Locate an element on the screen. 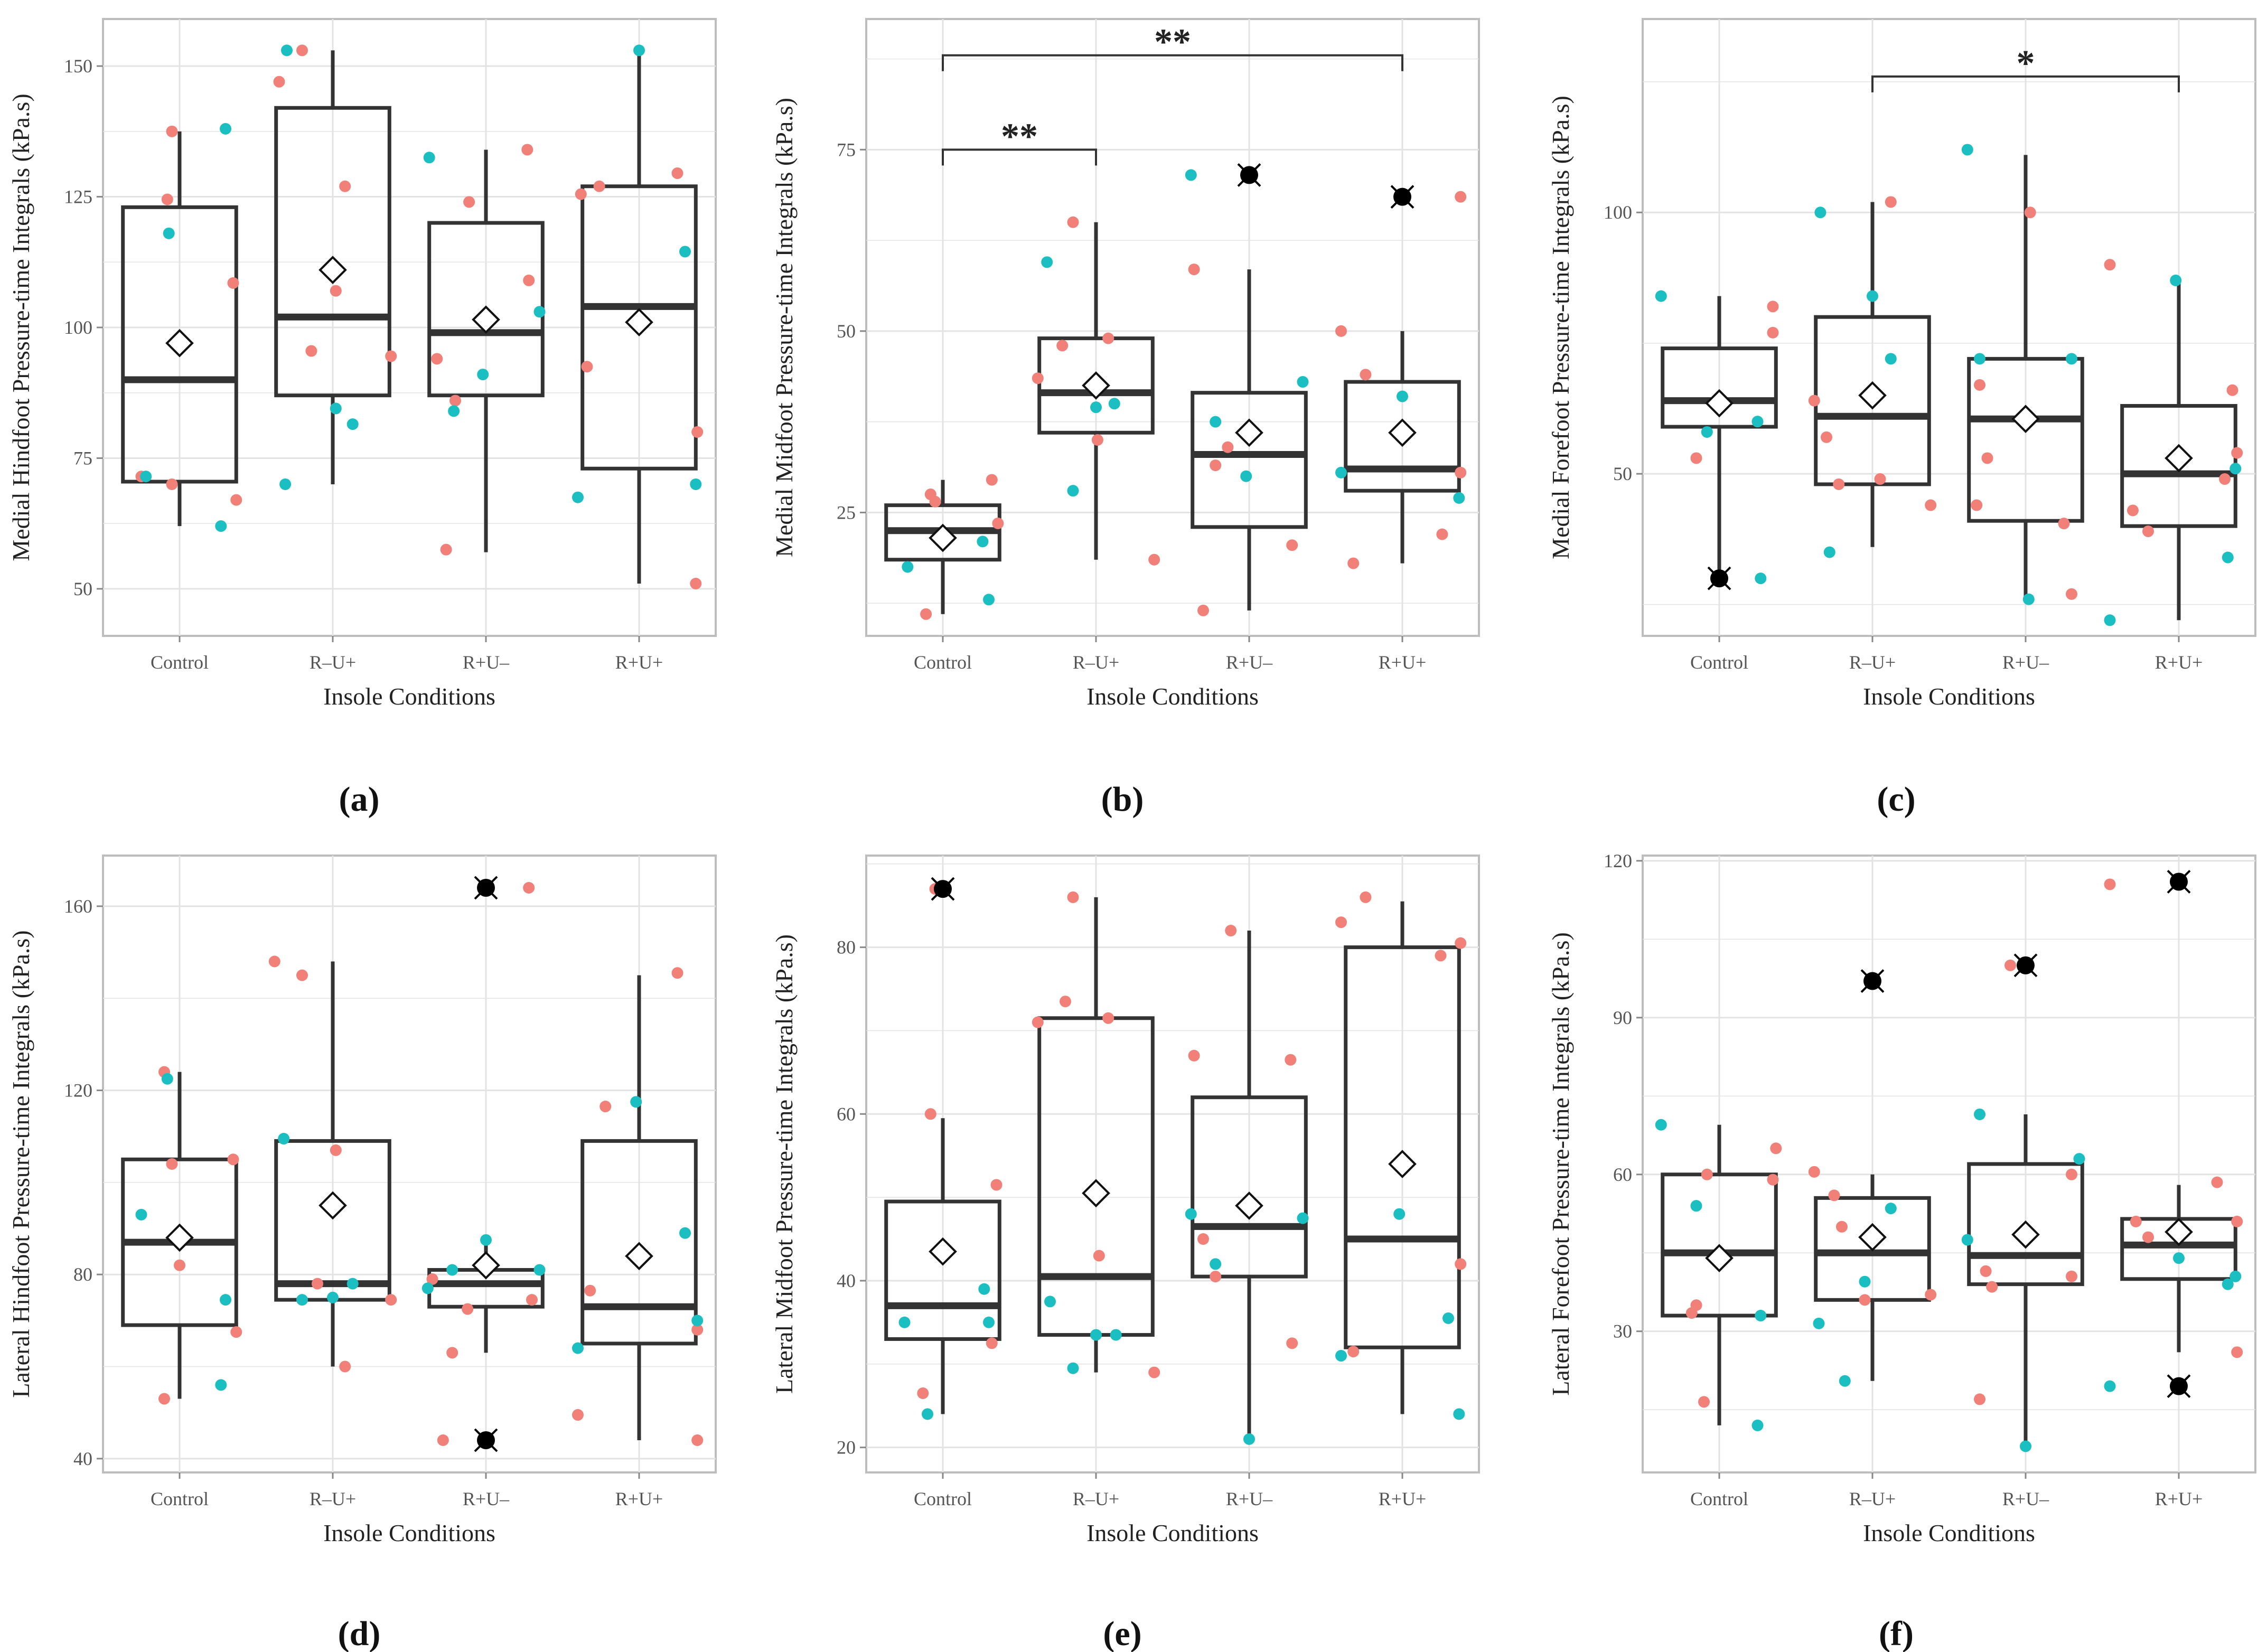  panel-label: (c) is located at coordinates (1896, 800).